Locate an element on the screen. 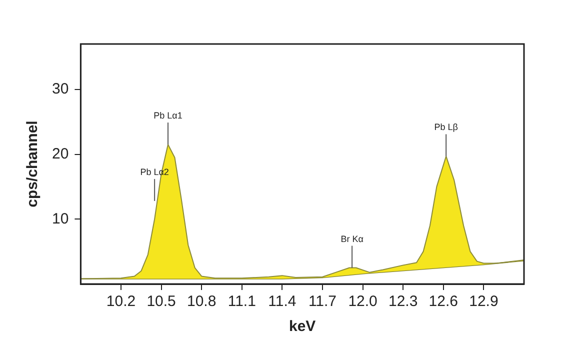 The height and width of the screenshot is (354, 571). y-tick-label: 30 is located at coordinates (60, 89).